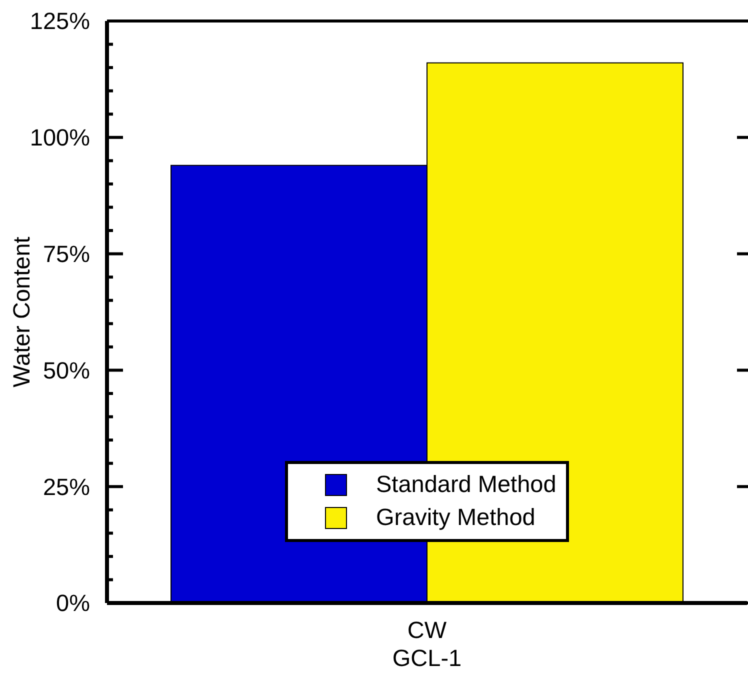 This screenshot has height=673, width=748. Describe the element at coordinates (456, 517) in the screenshot. I see `legend-label: Gravity Method` at that location.